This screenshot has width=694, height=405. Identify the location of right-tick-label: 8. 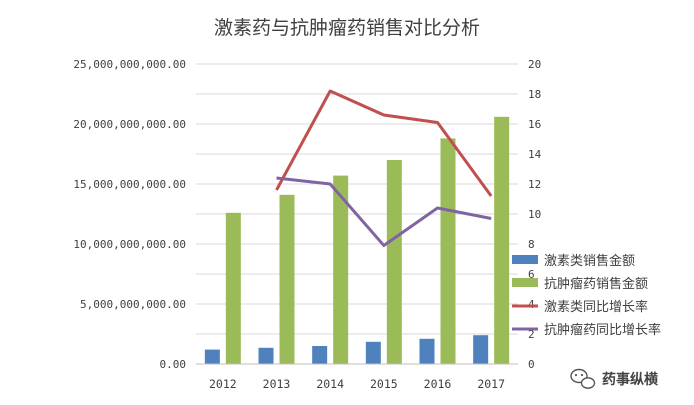
(531, 244).